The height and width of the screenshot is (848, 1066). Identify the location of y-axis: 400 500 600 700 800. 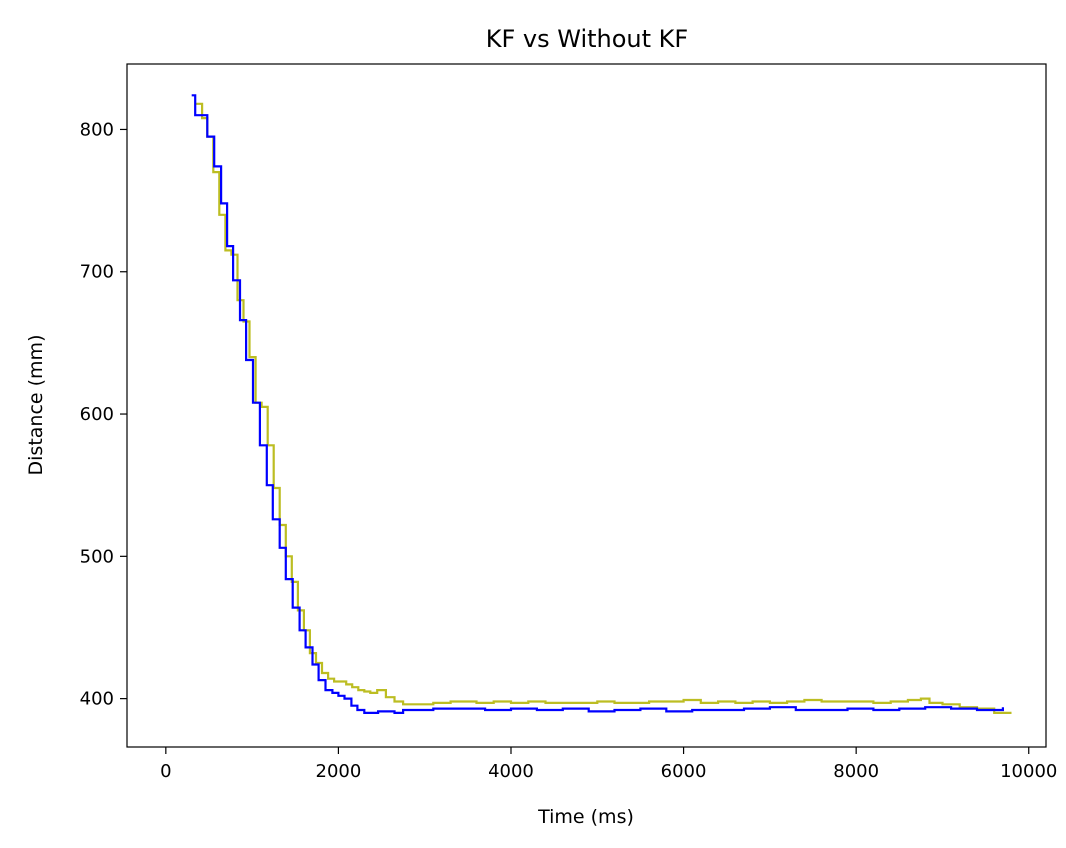
(103, 414).